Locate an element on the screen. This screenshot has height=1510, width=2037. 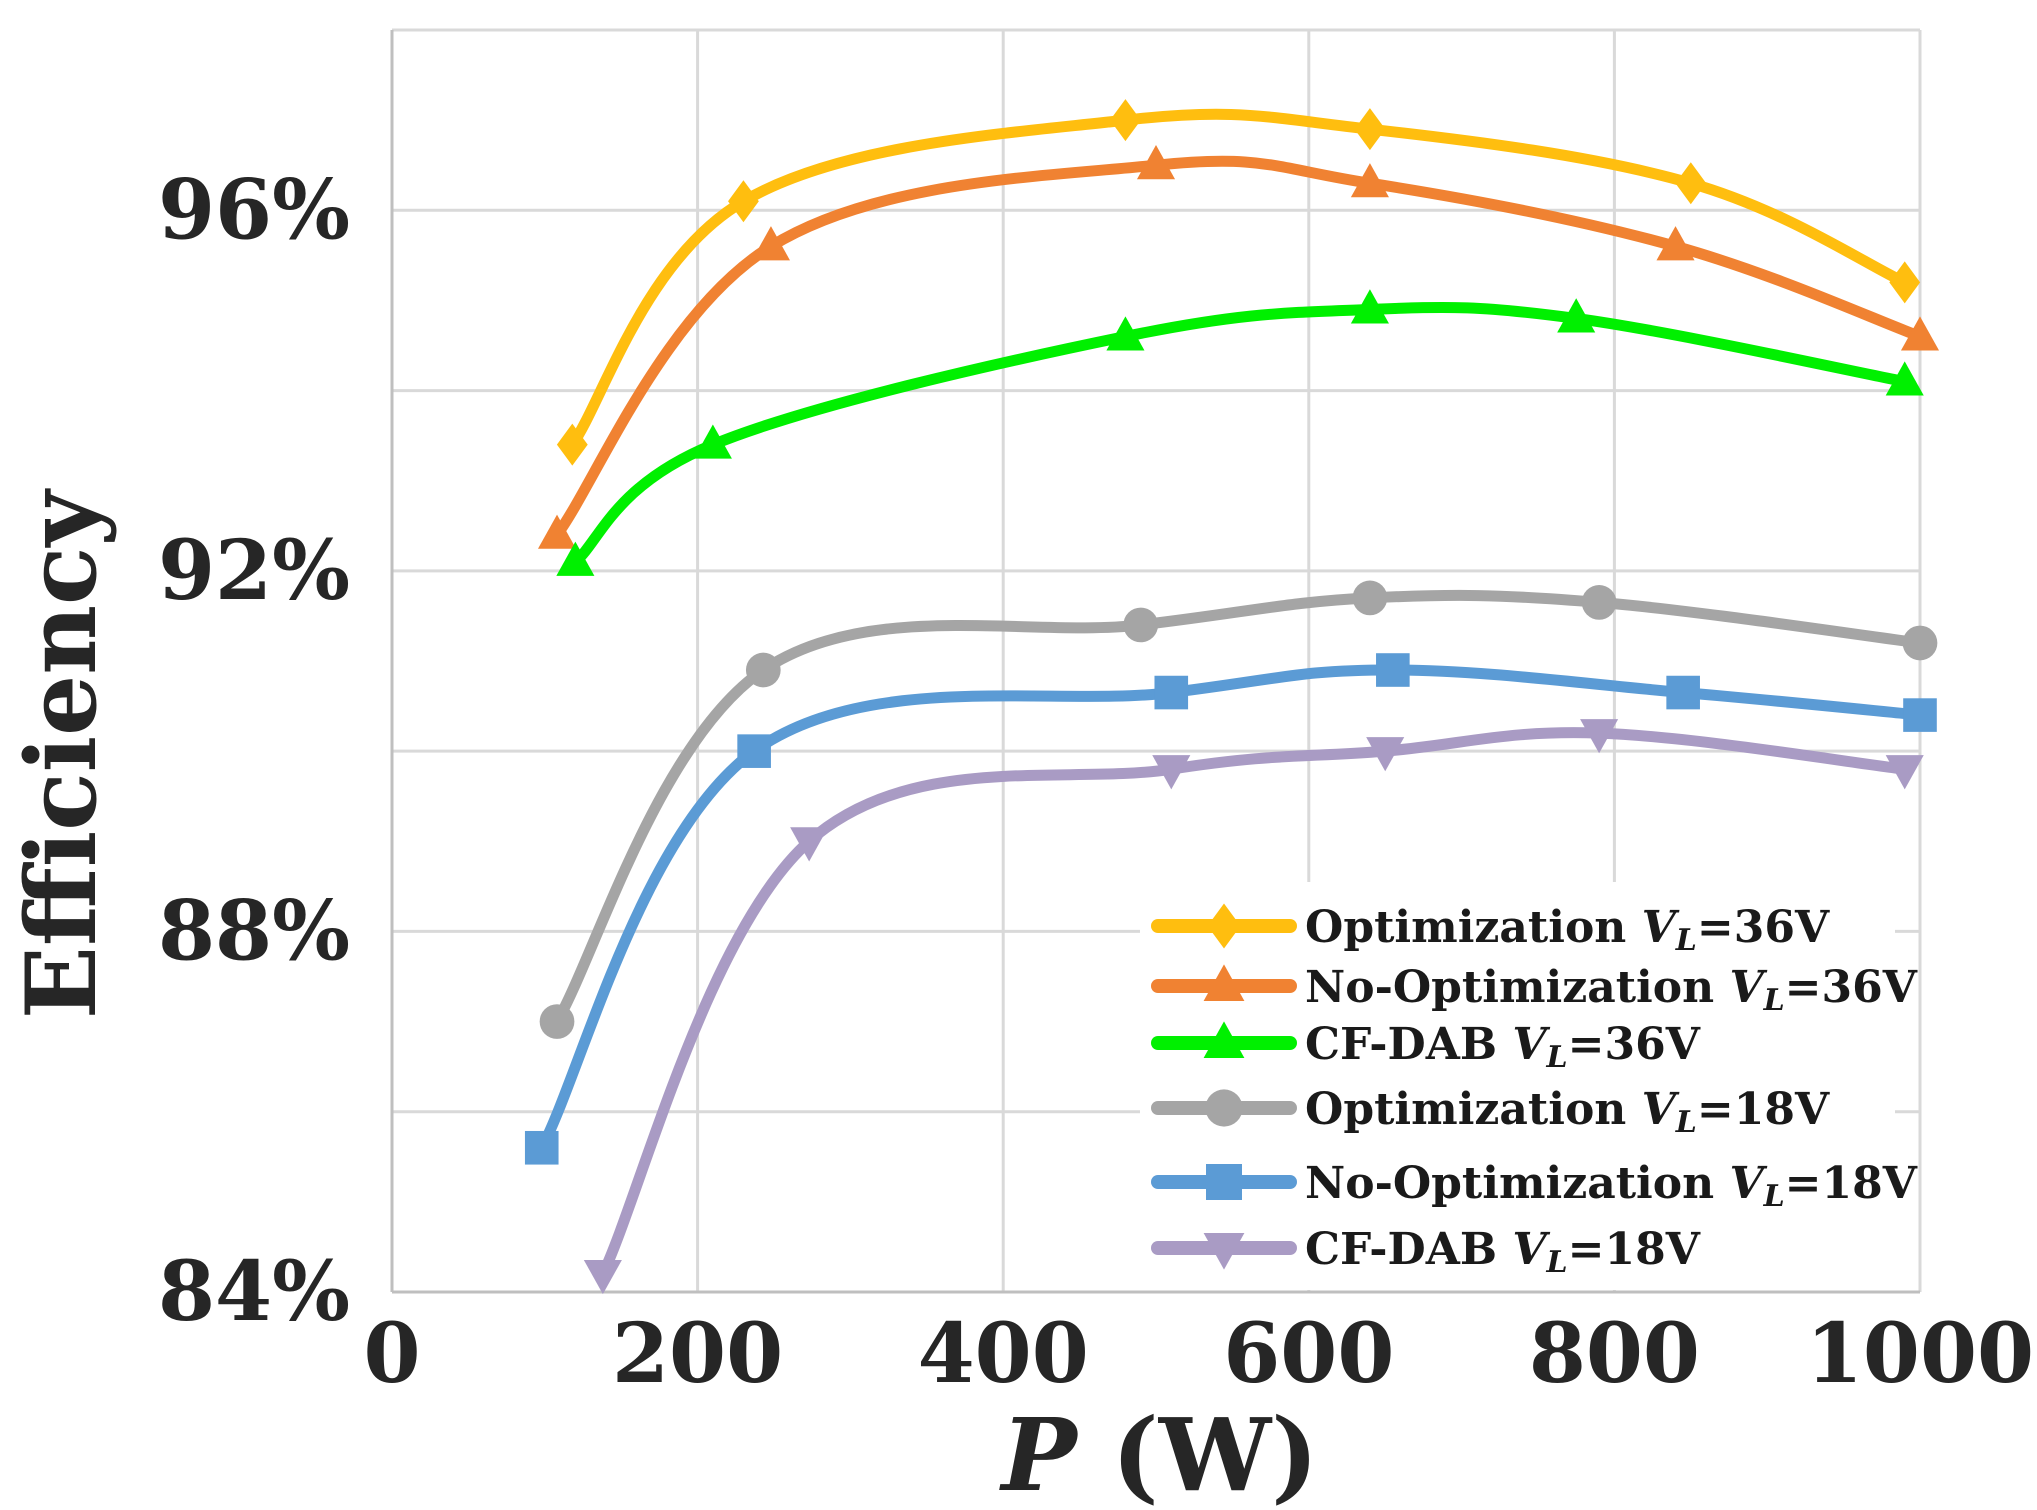
x-axis-title: P (W) is located at coordinates (1159, 1453).